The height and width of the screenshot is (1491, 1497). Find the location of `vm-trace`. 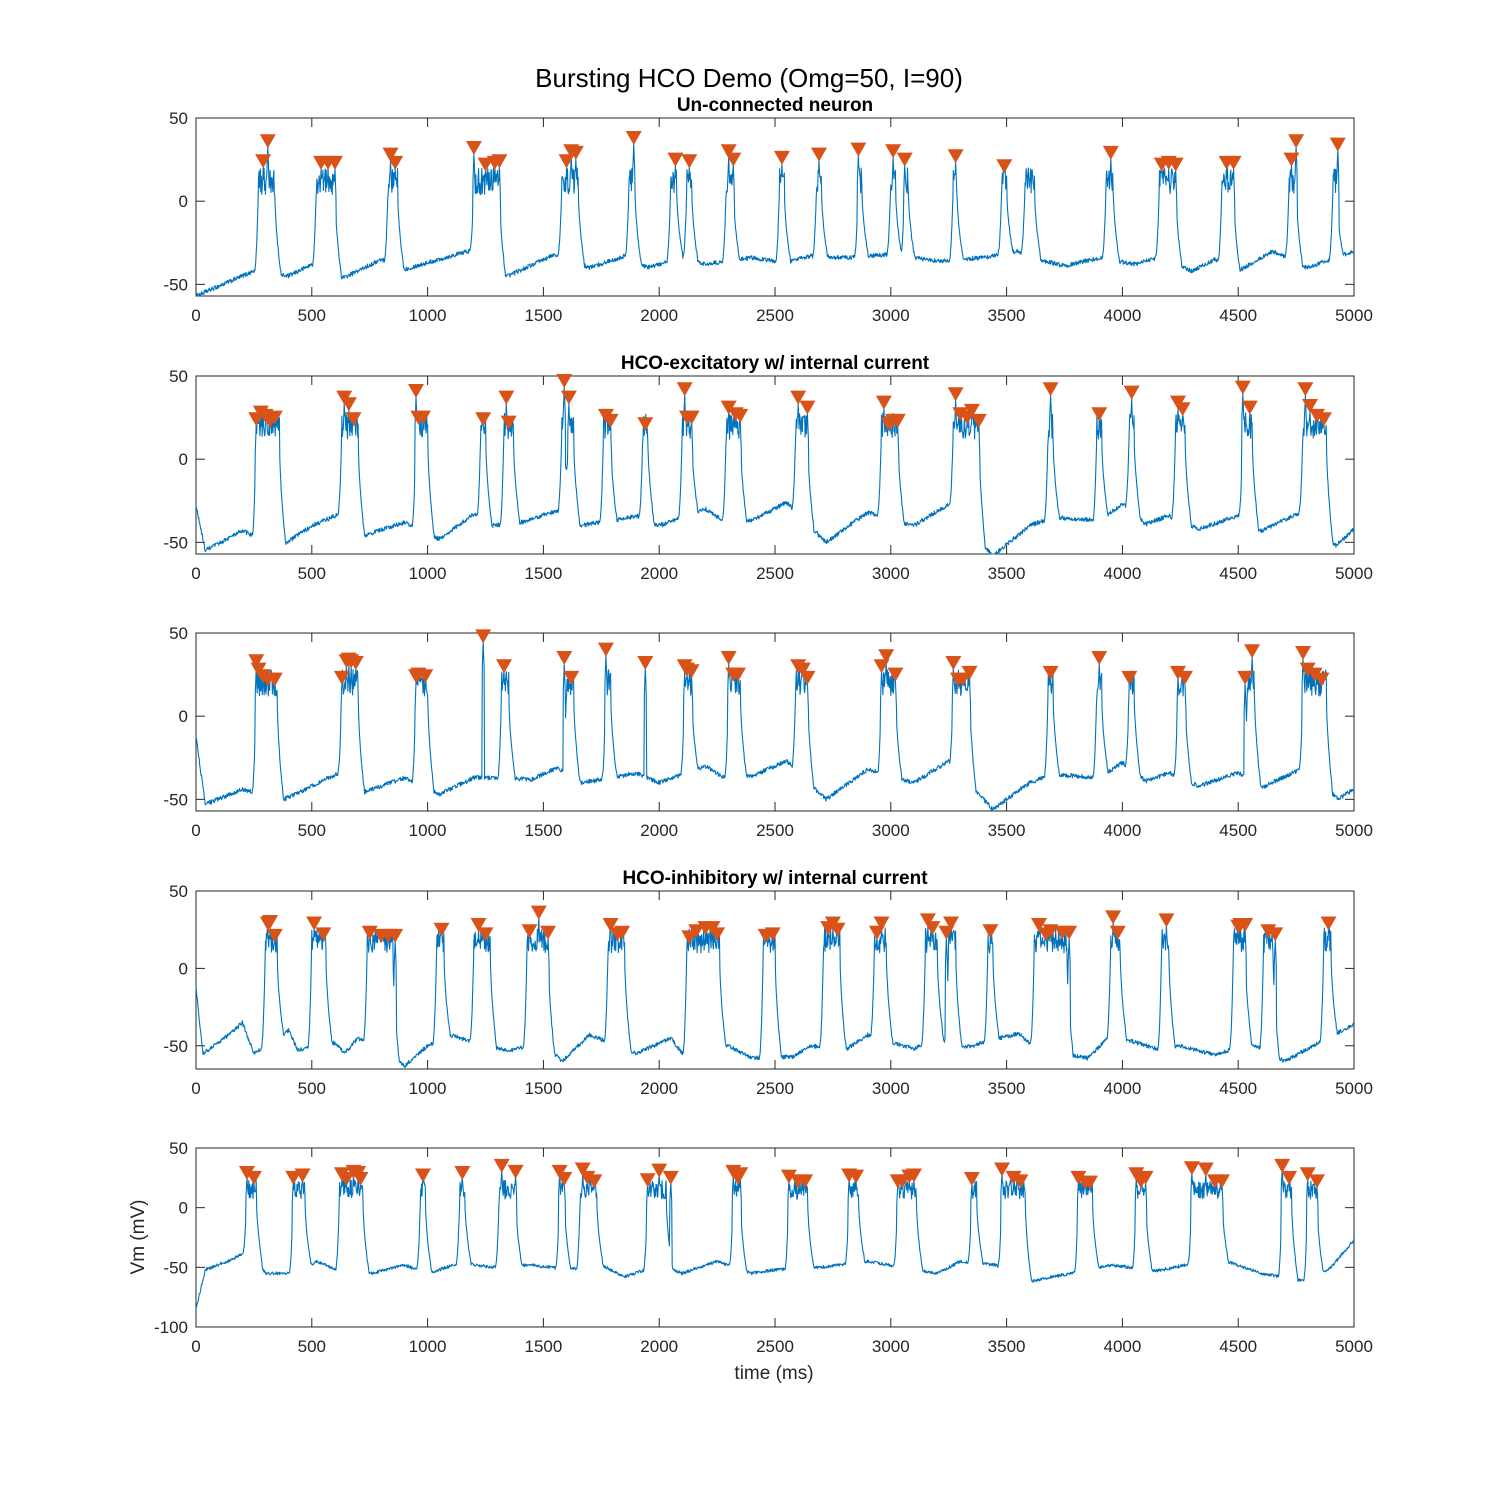

vm-trace is located at coordinates (775, 470).